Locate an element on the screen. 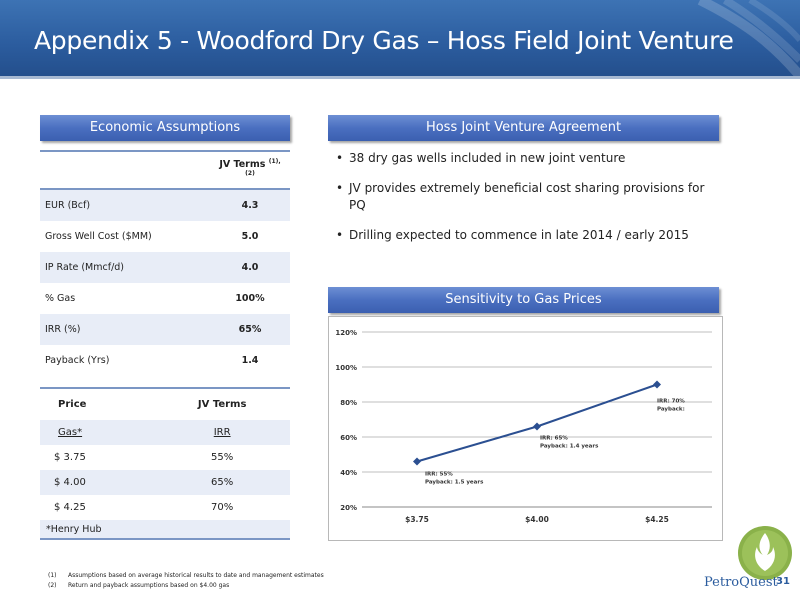 The image size is (800, 600). data-label-irr: IRR: 55% is located at coordinates (439, 475).